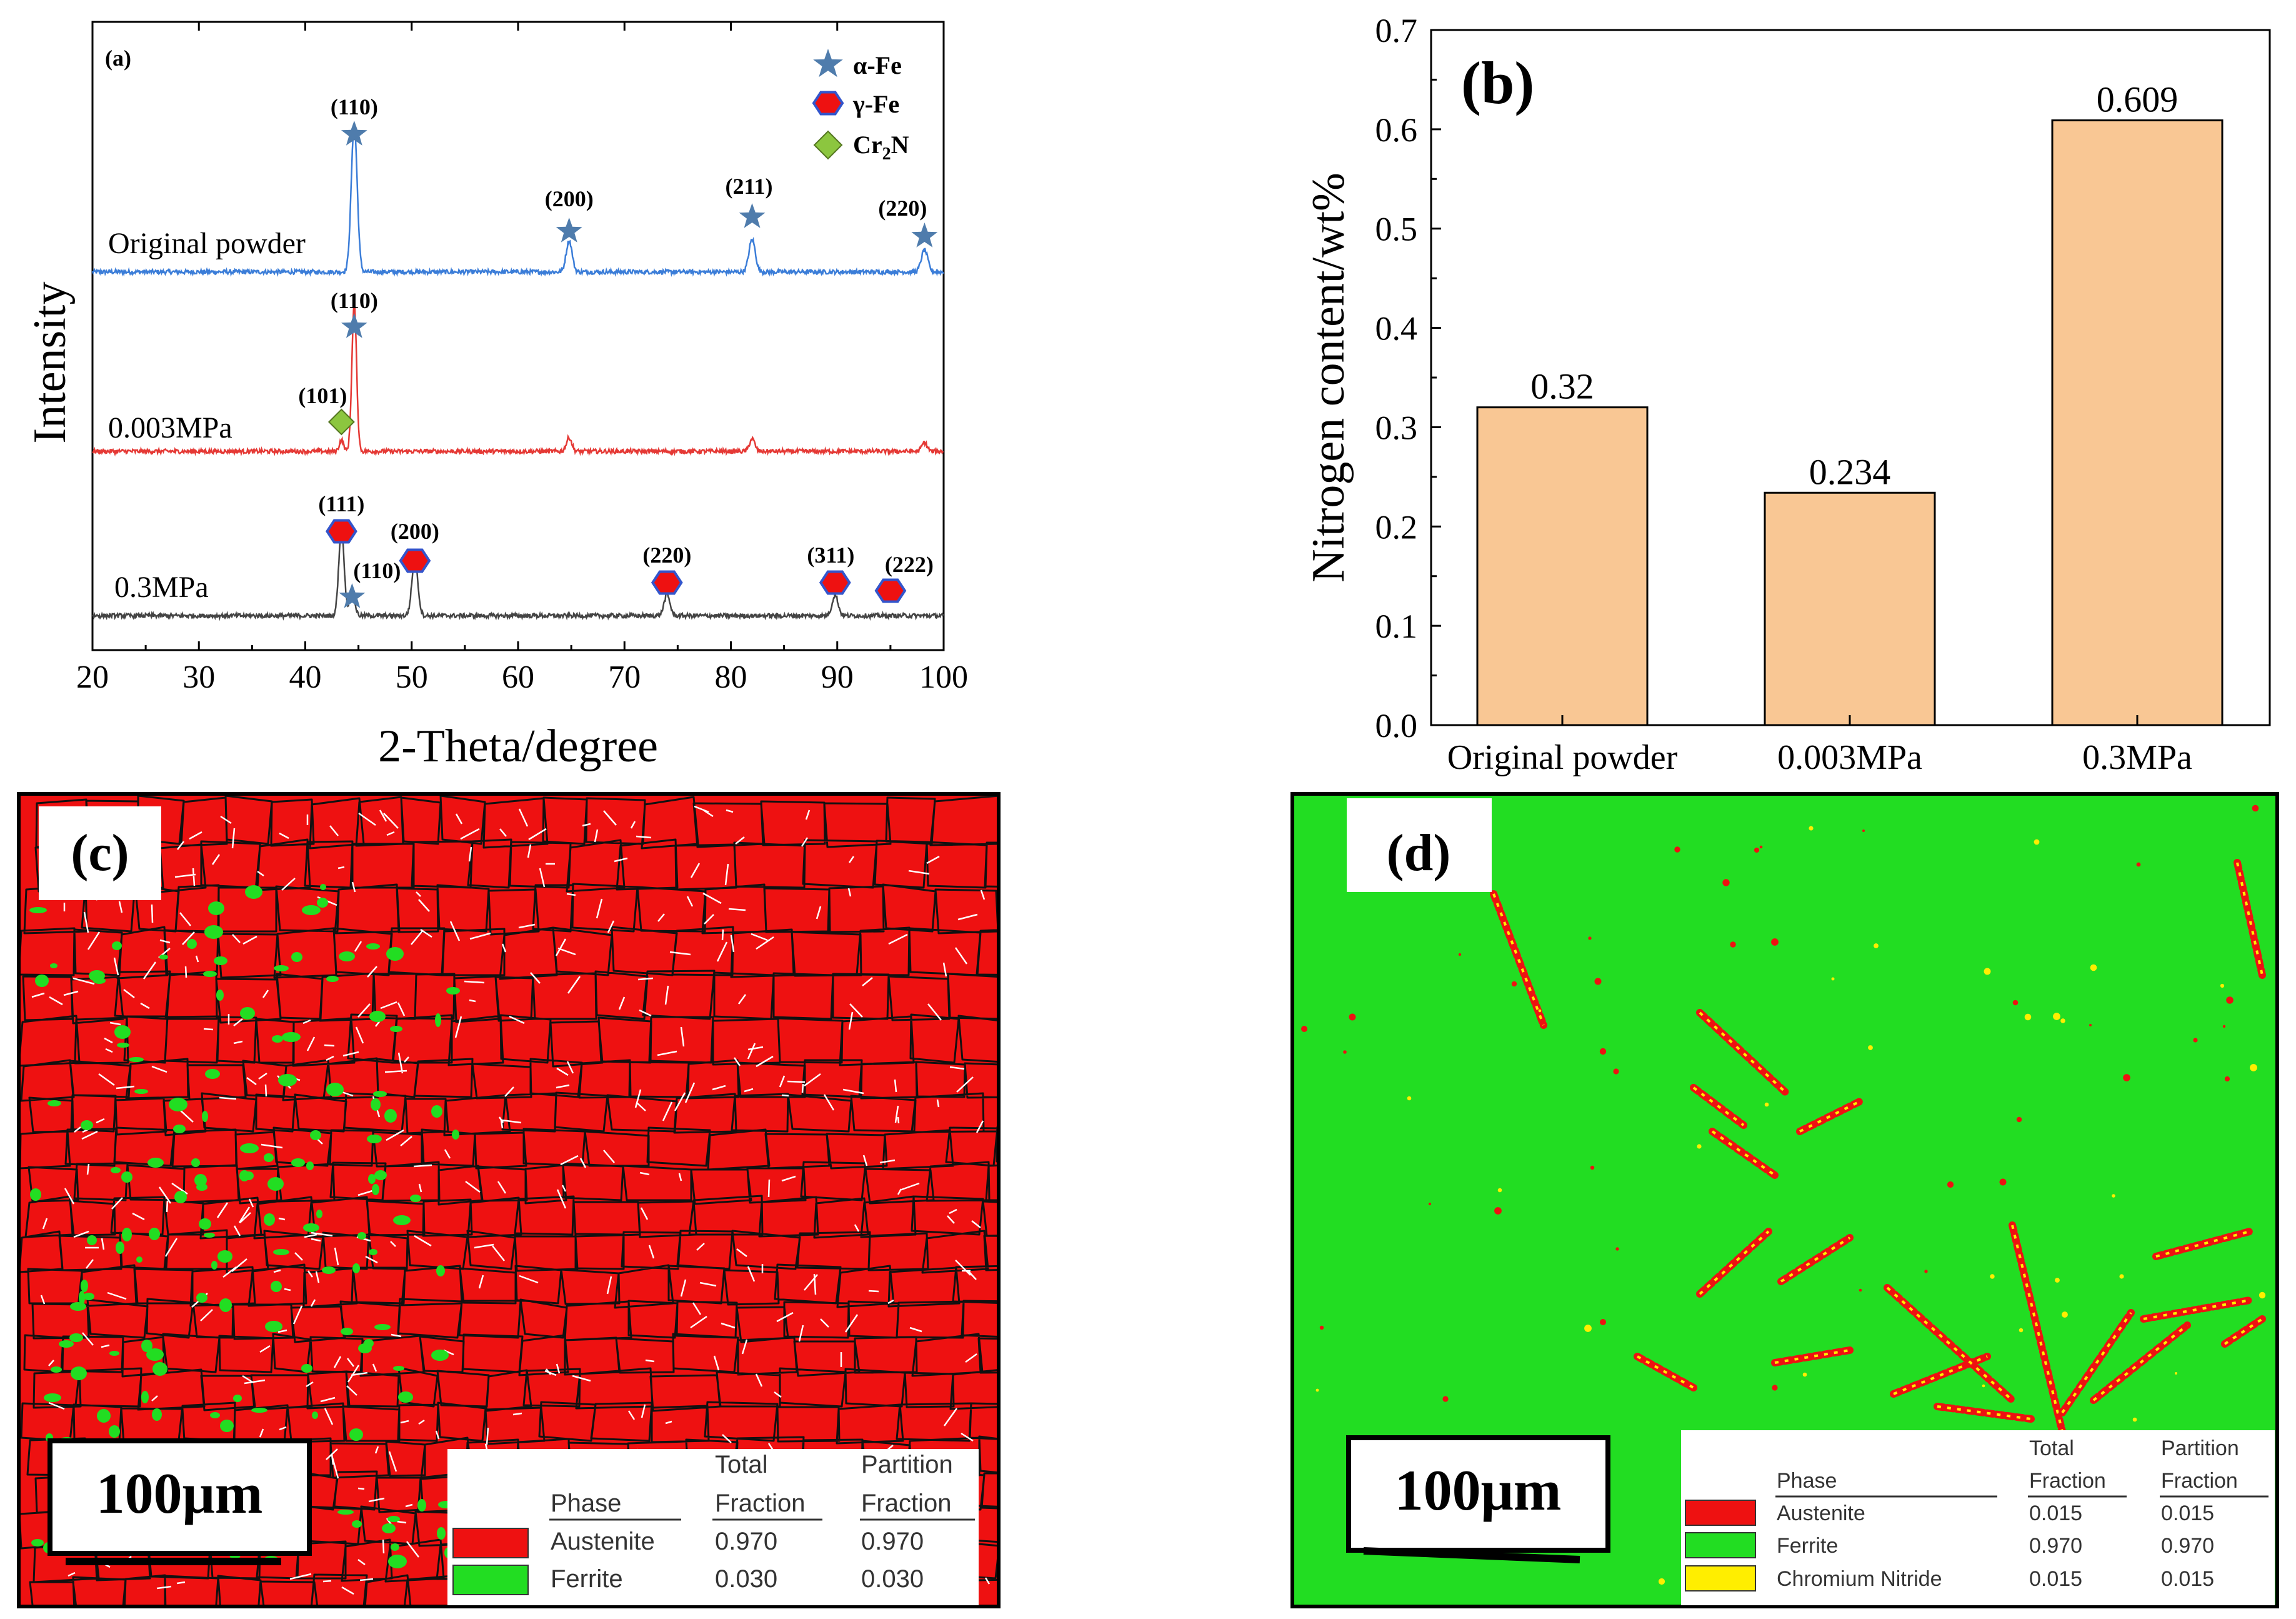  What do you see at coordinates (624, 677) in the screenshot?
I see `x-tick-label: 70` at bounding box center [624, 677].